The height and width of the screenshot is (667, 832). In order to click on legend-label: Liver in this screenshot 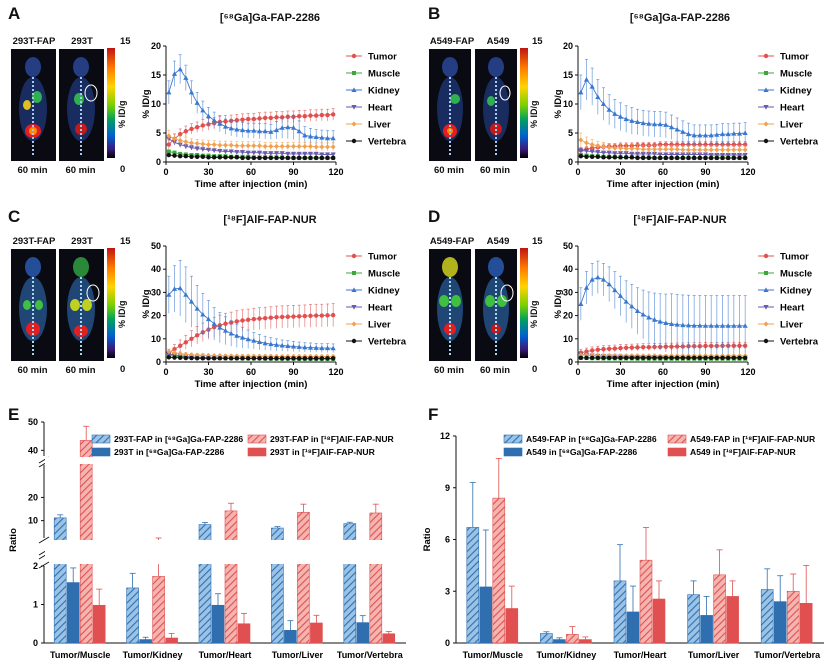, I will do `click(791, 125)`.